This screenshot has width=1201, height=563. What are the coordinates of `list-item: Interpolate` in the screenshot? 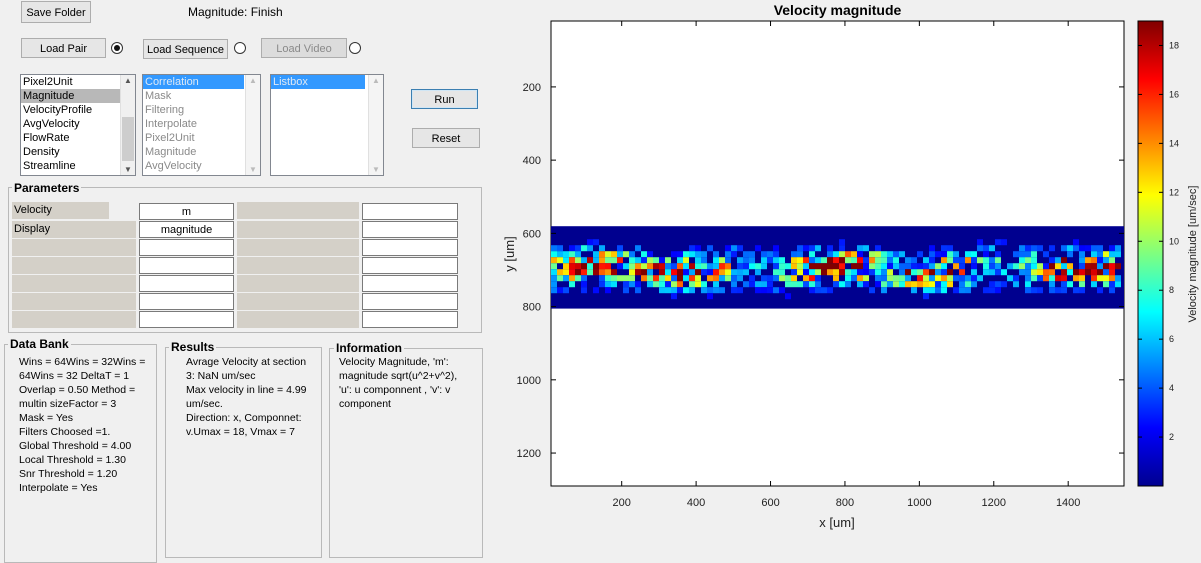 It's located at (171, 124).